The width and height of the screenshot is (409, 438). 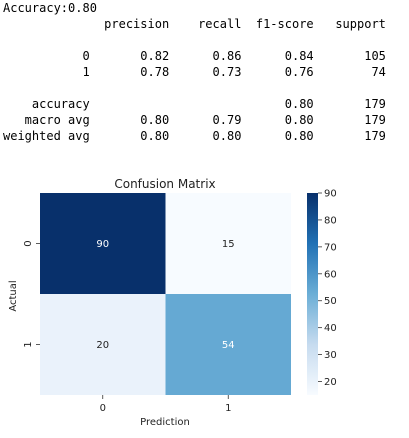 I want to click on colorbar-tick-label: 30, so click(x=330, y=355).